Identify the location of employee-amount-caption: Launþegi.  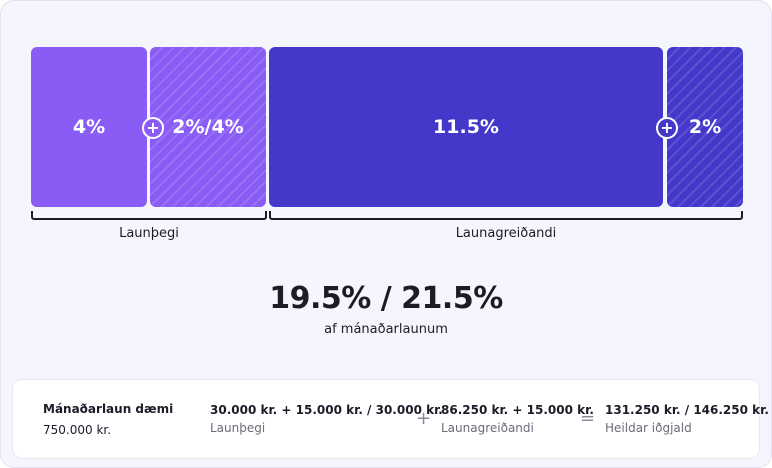
(237, 428).